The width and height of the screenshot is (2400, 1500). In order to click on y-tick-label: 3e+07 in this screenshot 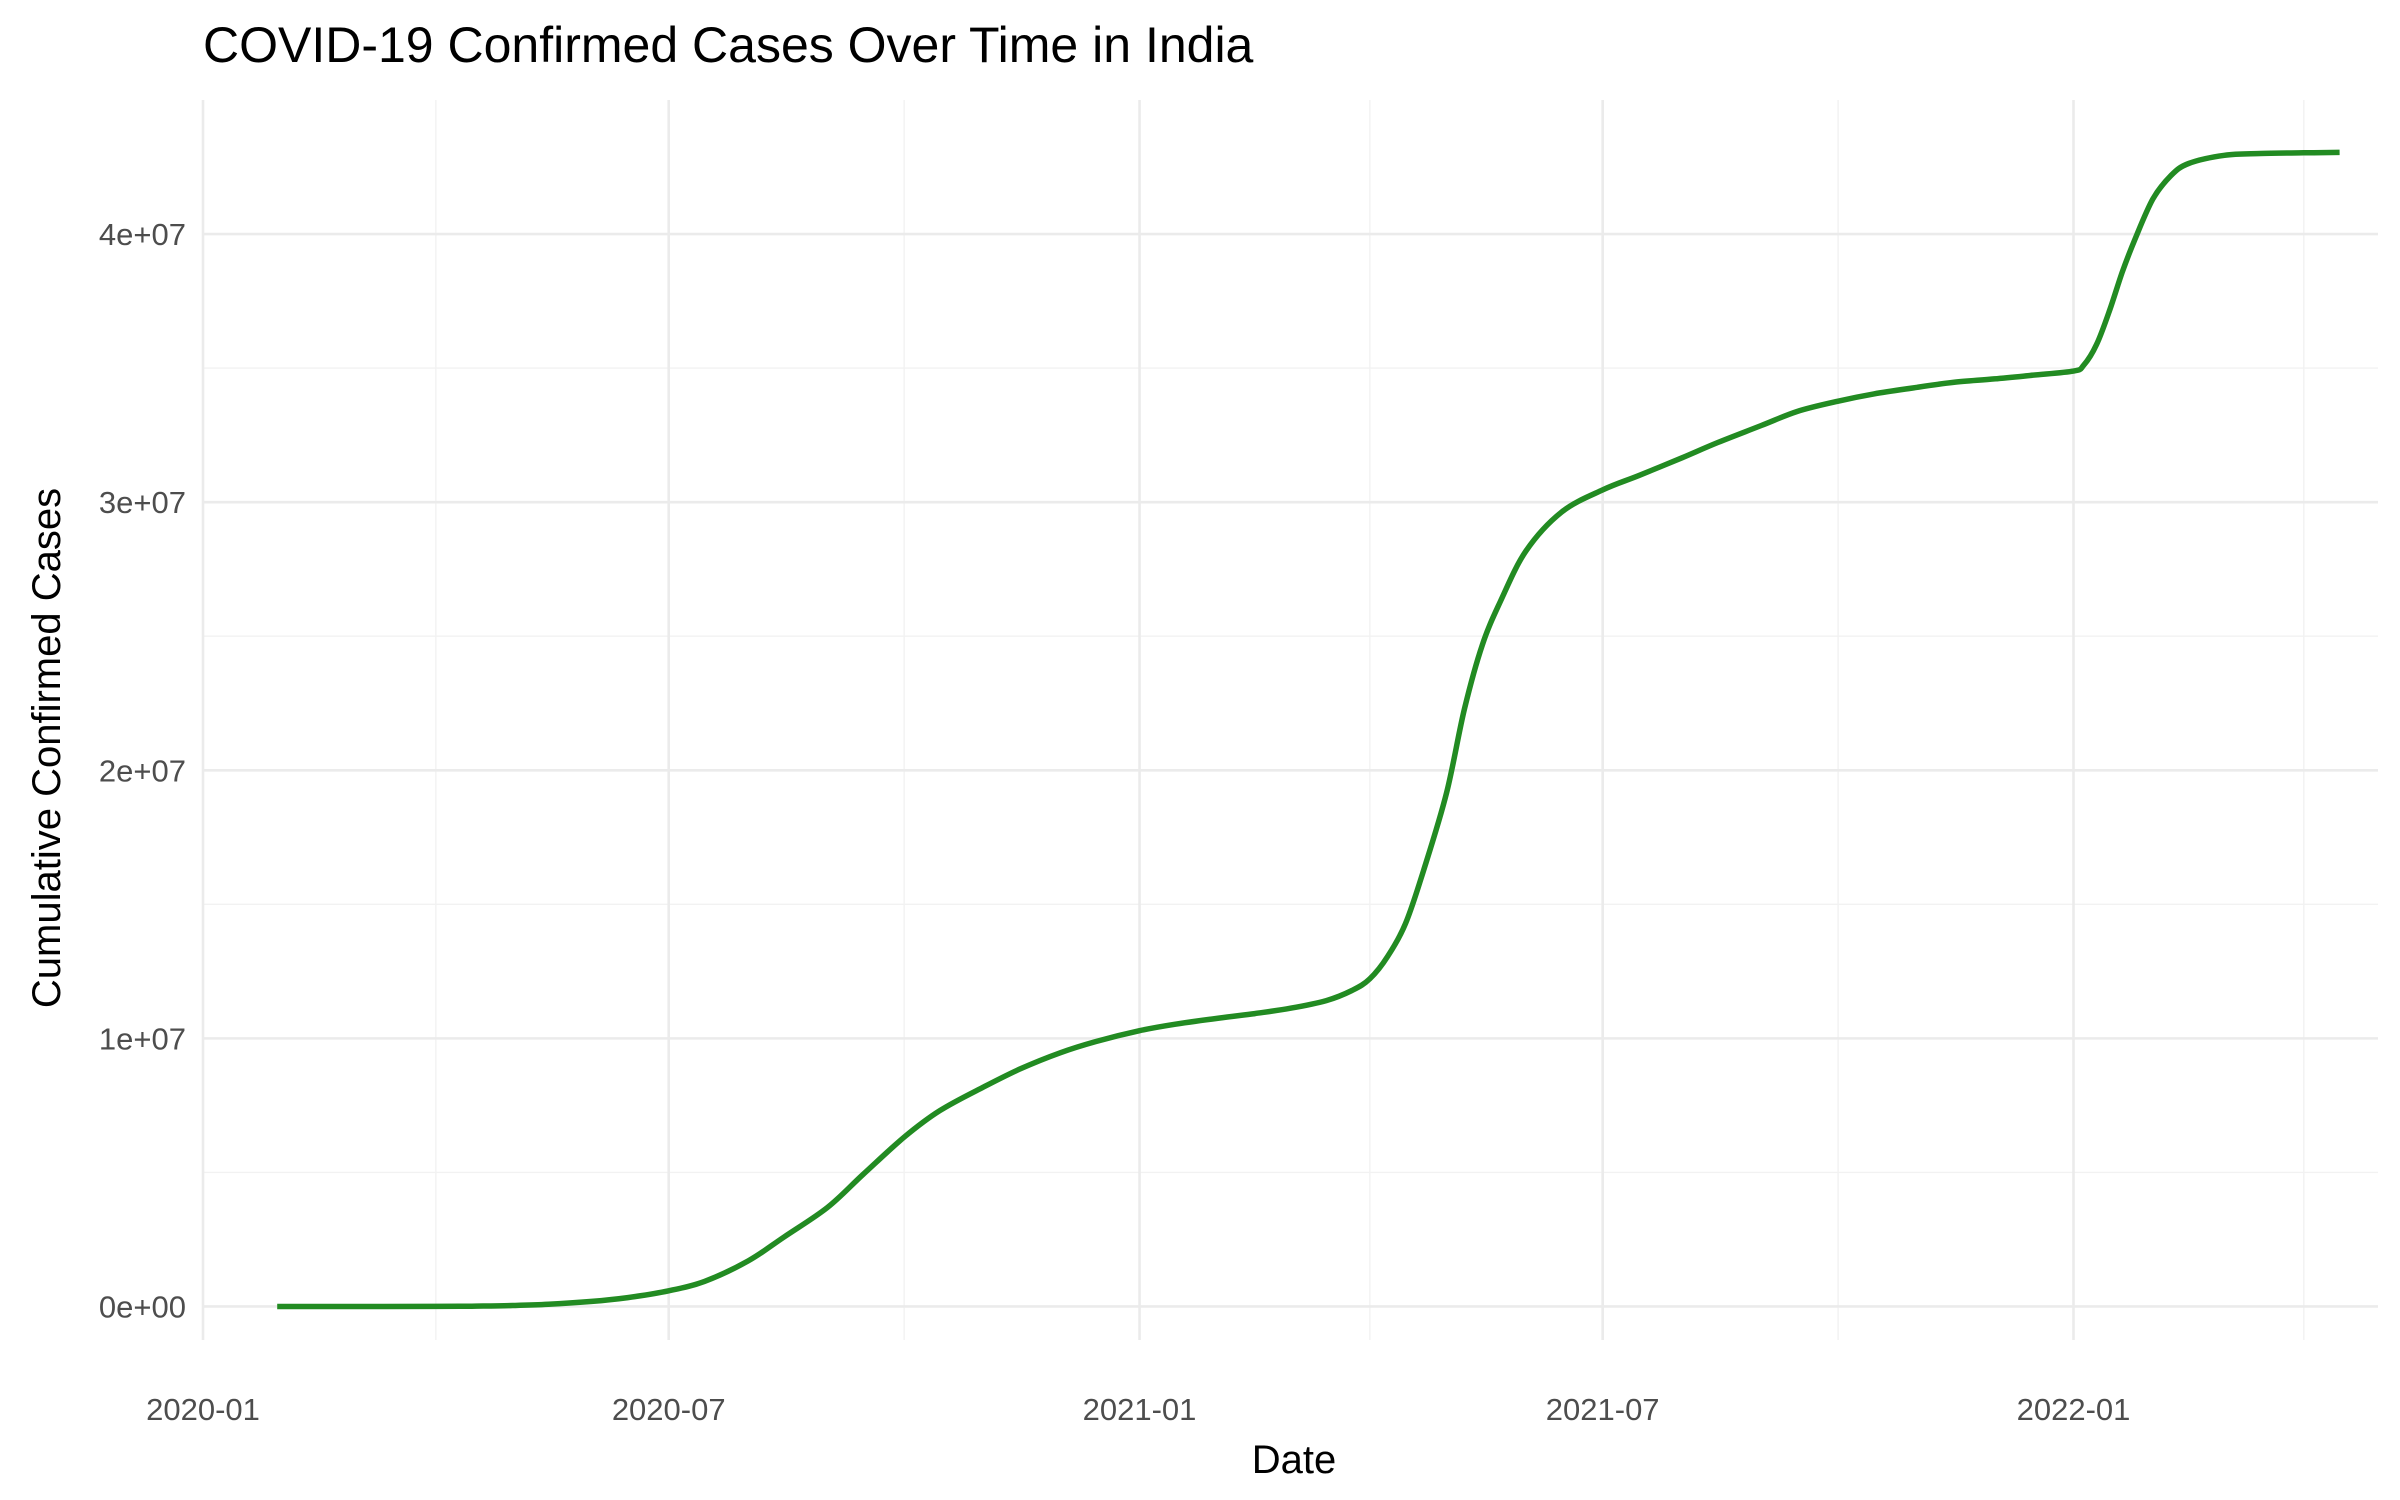, I will do `click(142, 502)`.